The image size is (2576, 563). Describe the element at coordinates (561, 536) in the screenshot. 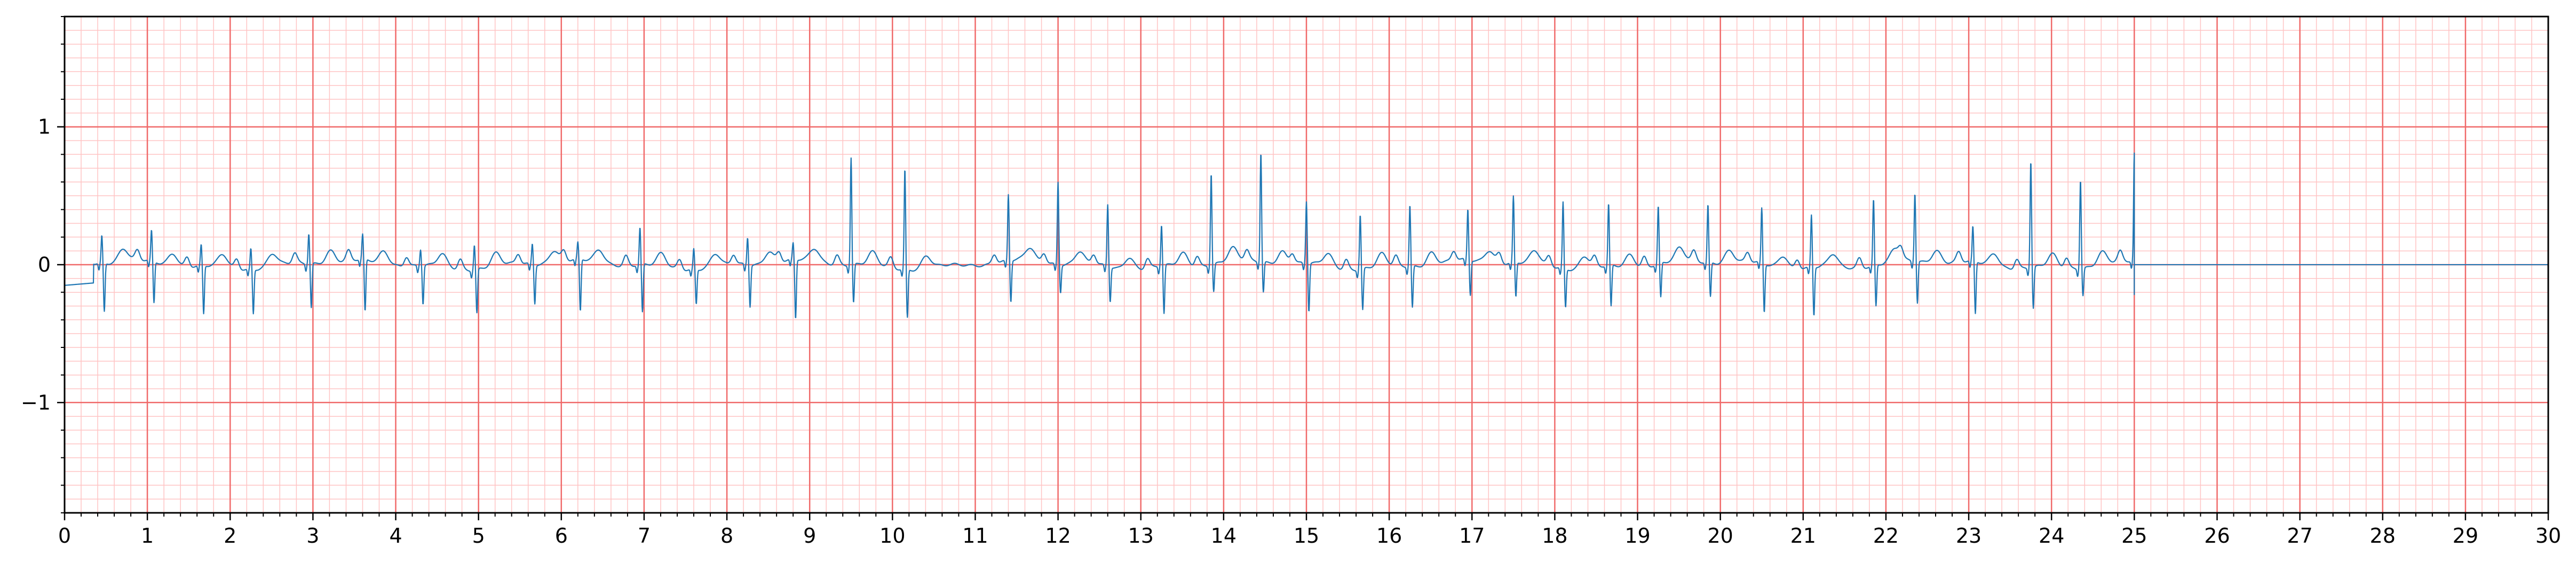

I see `x-tick-label: 6` at that location.